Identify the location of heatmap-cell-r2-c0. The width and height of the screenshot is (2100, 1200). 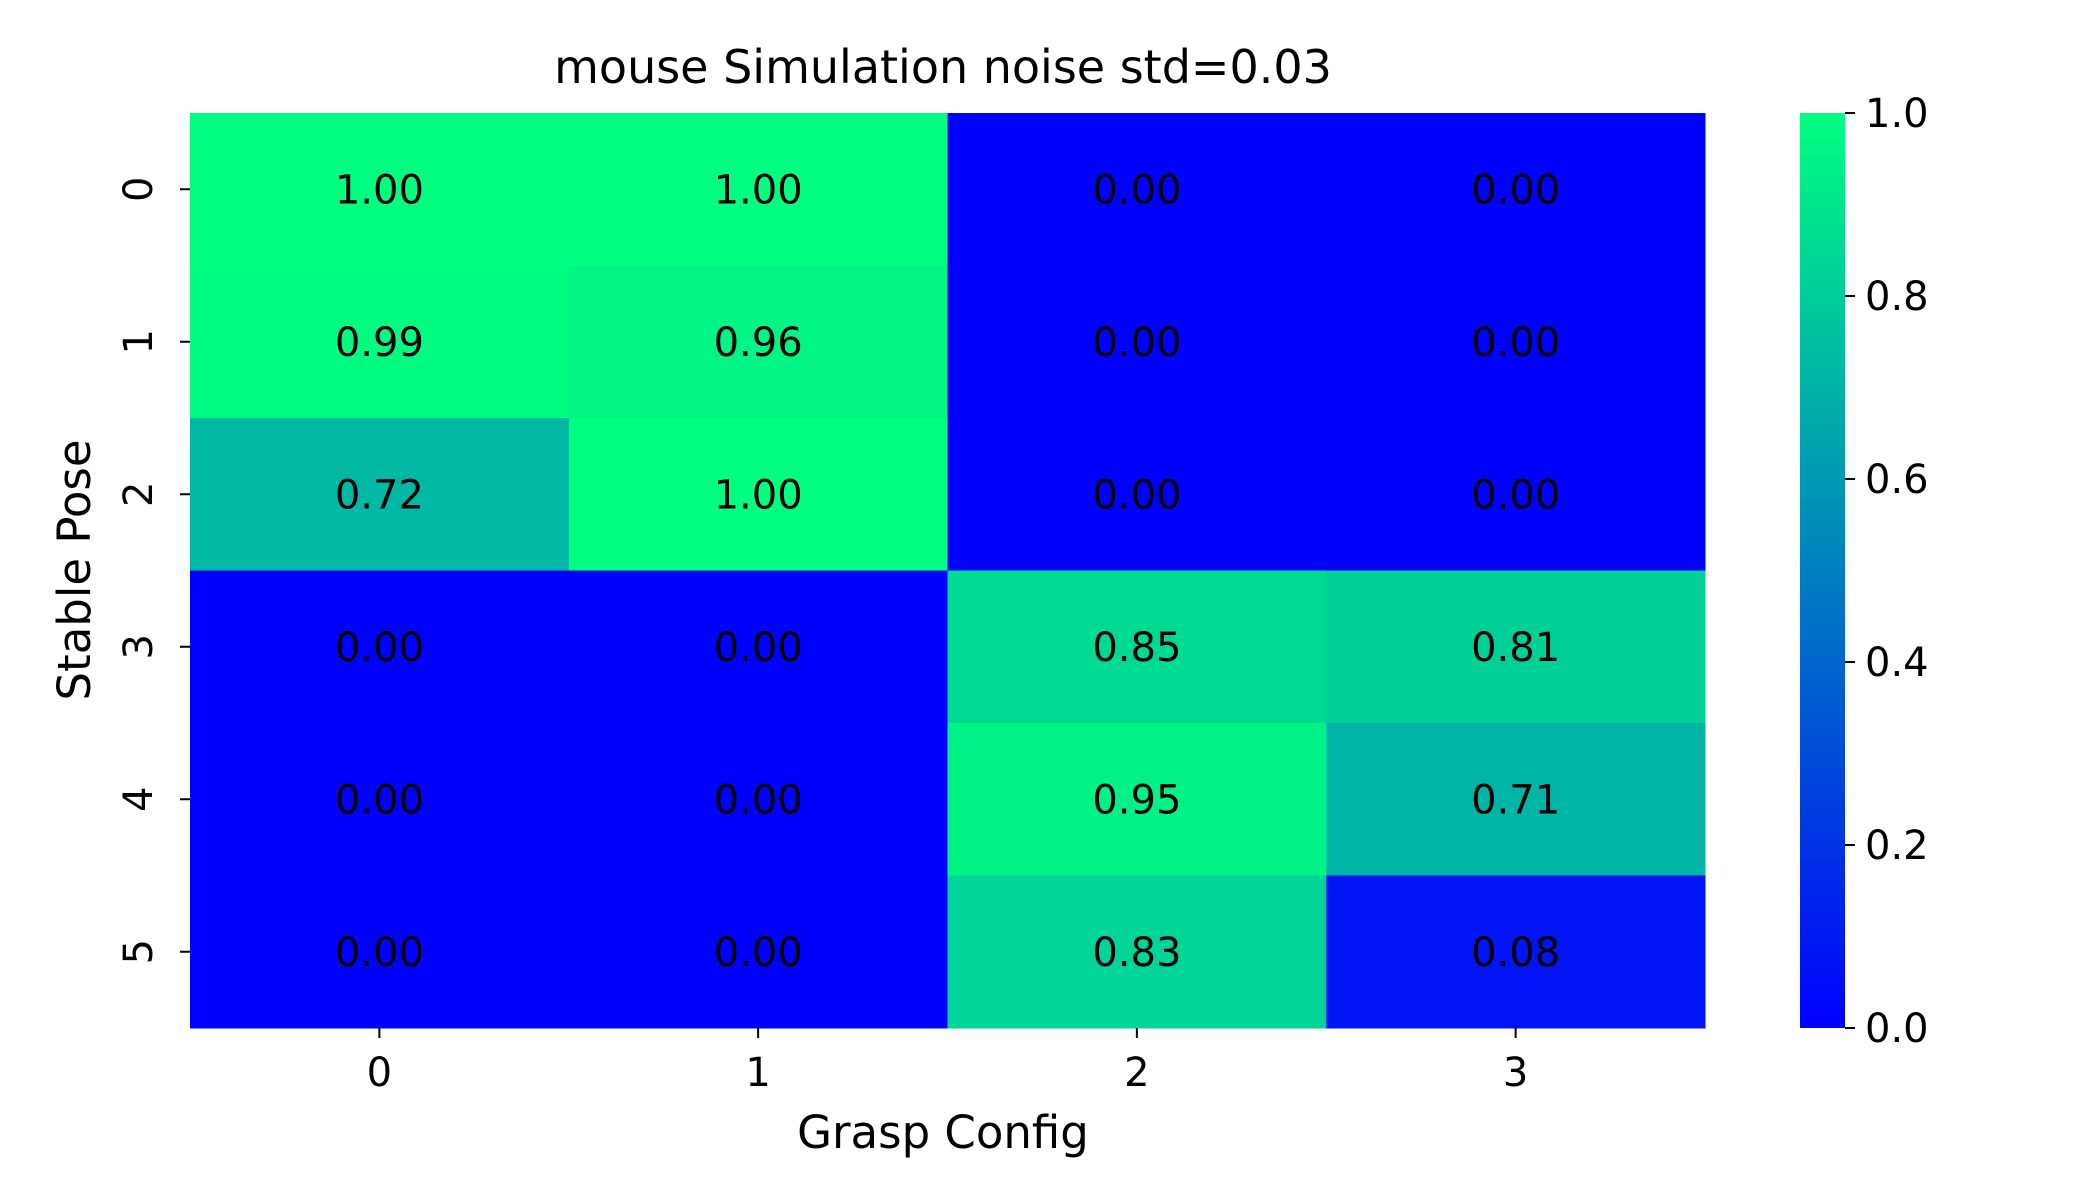
(380, 494).